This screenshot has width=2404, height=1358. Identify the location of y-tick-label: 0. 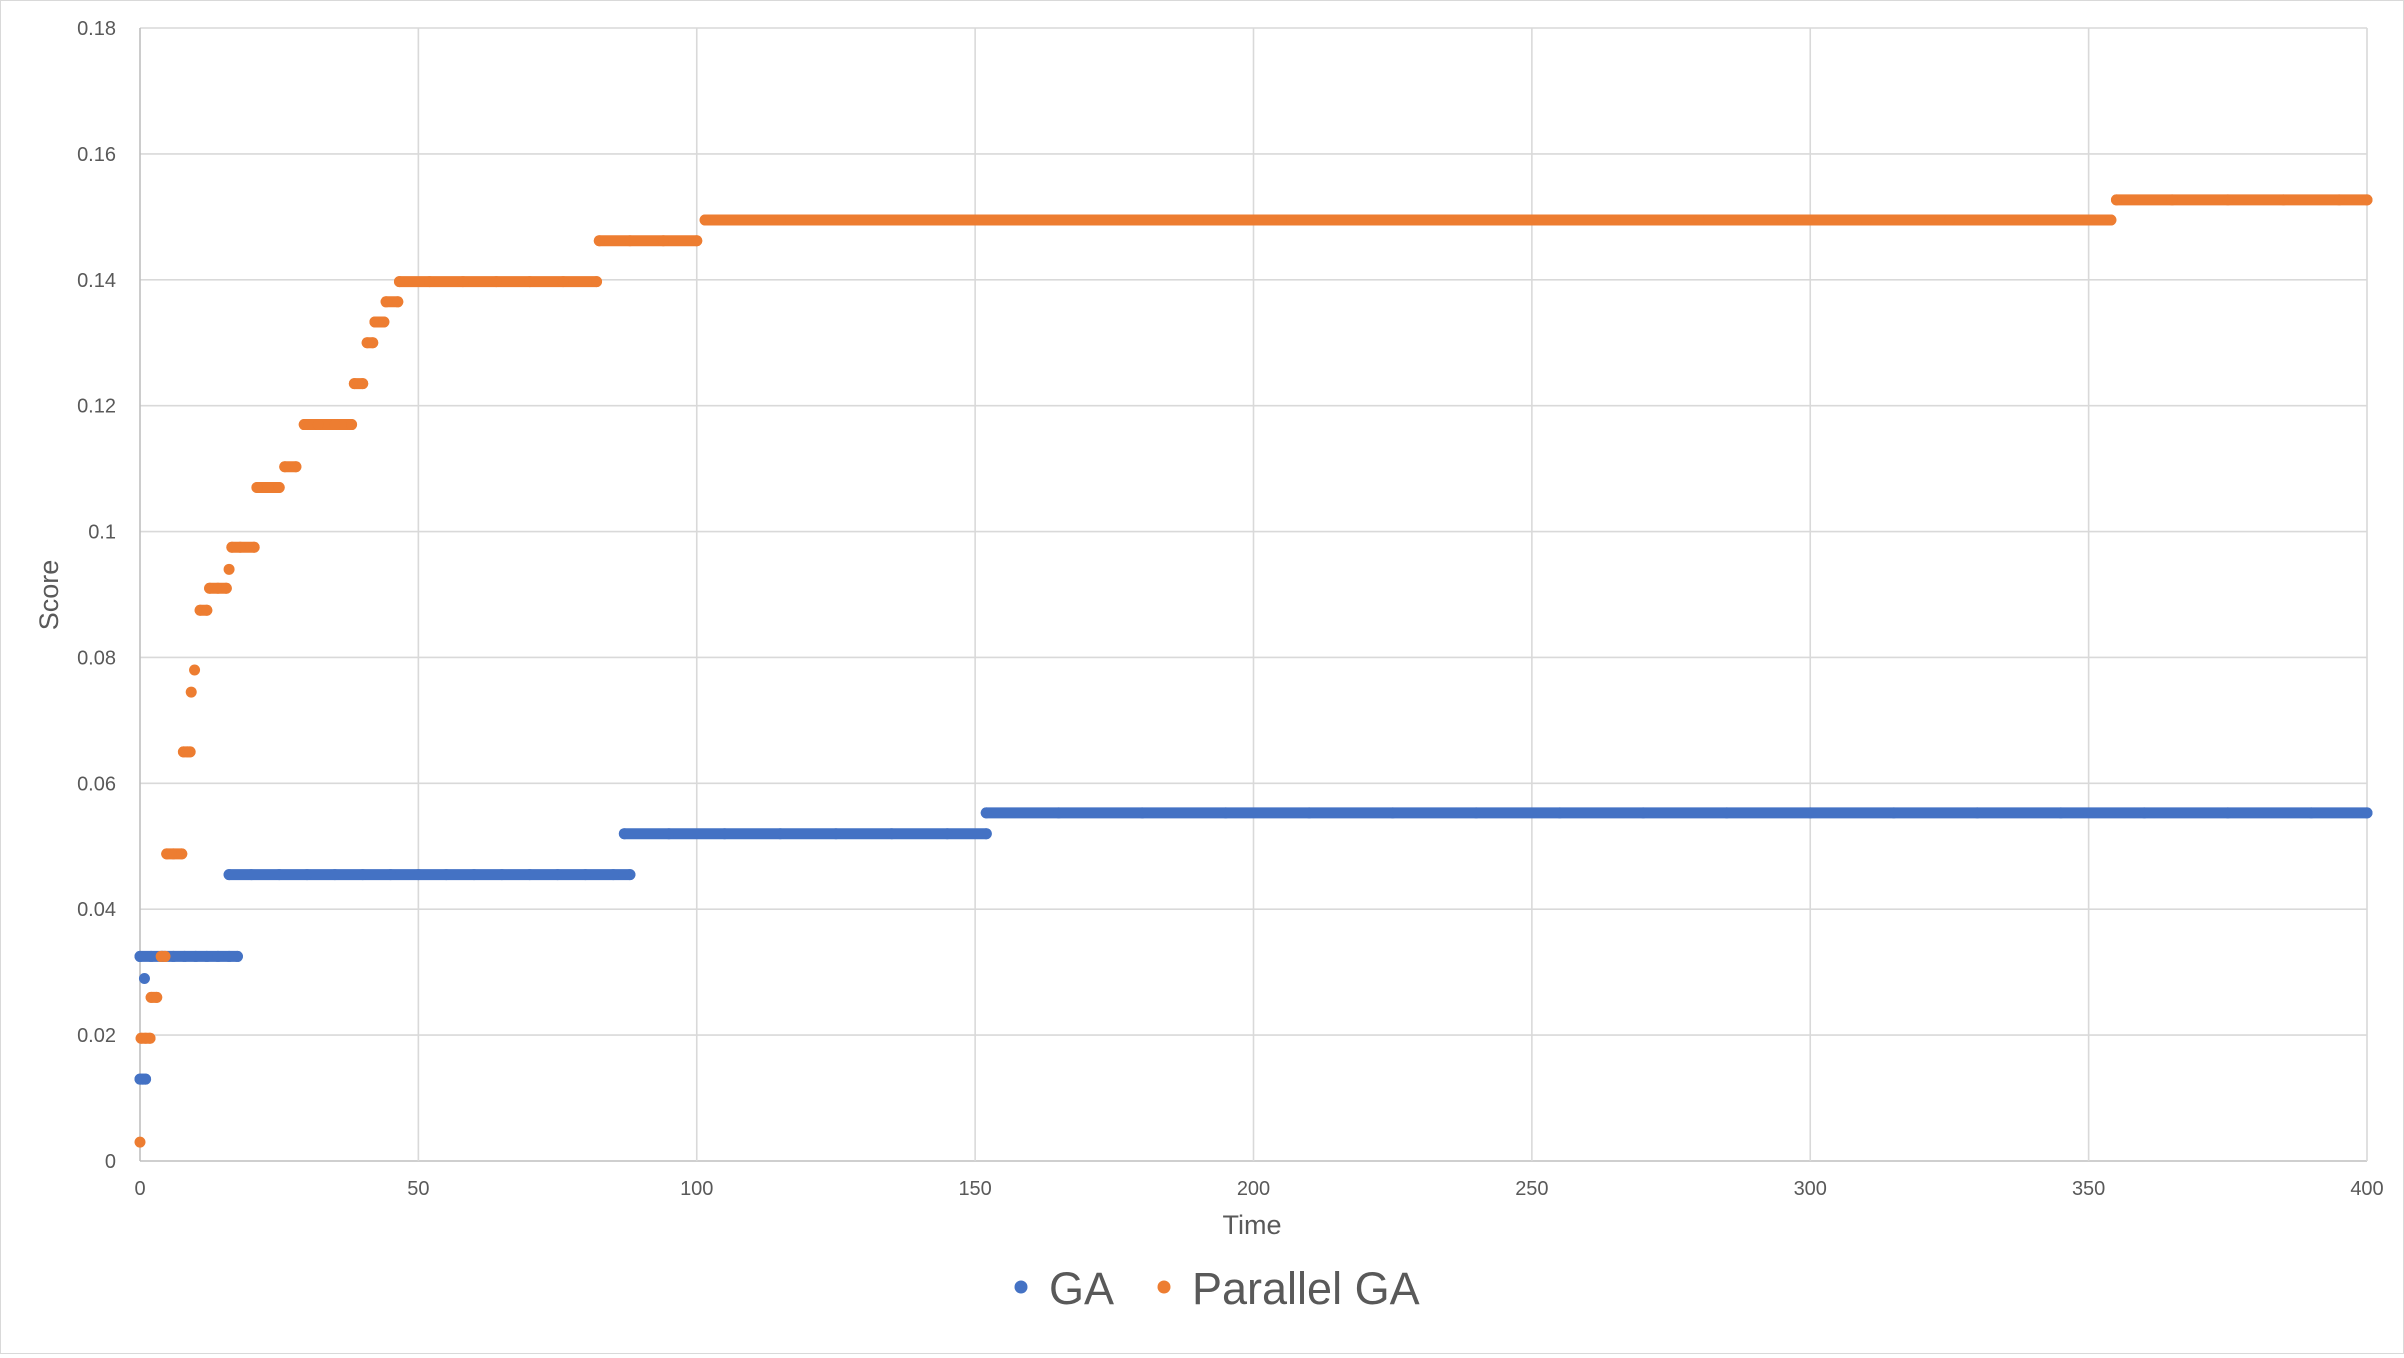
(110, 1162).